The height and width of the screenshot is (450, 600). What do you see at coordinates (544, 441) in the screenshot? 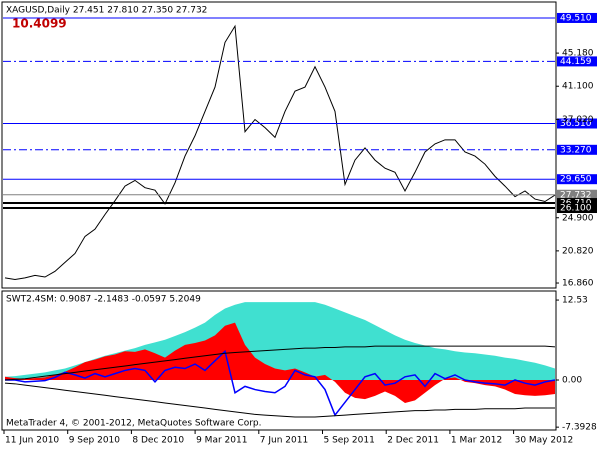
I see `x-tick-label: 30 May 2012` at bounding box center [544, 441].